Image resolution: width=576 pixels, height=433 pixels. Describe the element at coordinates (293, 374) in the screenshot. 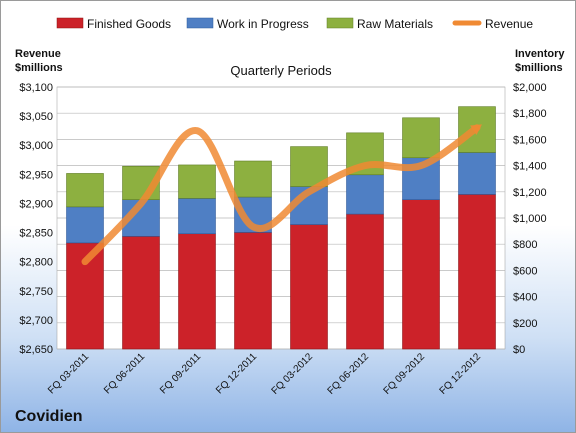

I see `category-label: FQ 03-2012` at that location.